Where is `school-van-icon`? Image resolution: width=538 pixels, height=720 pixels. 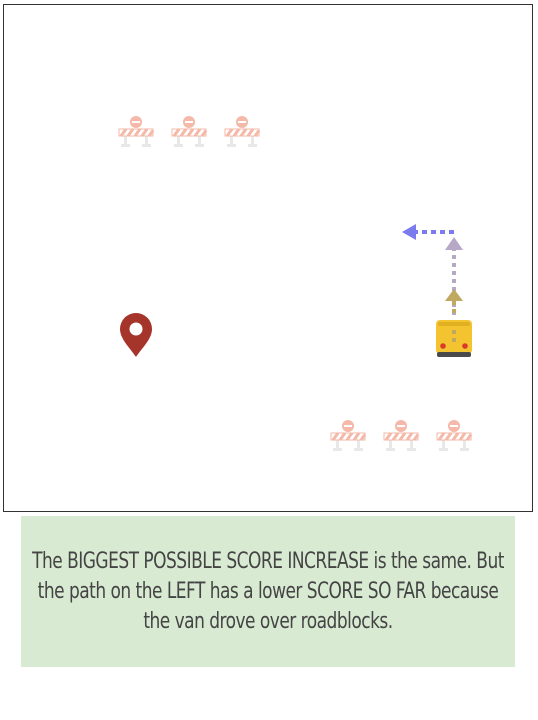 school-van-icon is located at coordinates (454, 338).